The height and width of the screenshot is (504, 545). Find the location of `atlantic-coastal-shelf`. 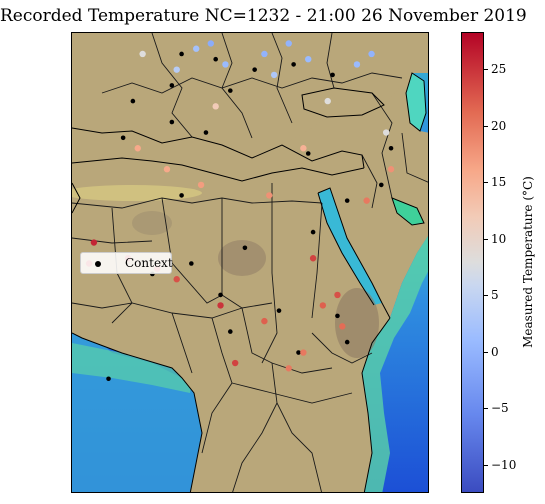

atlantic-coastal-shelf is located at coordinates (137, 337).